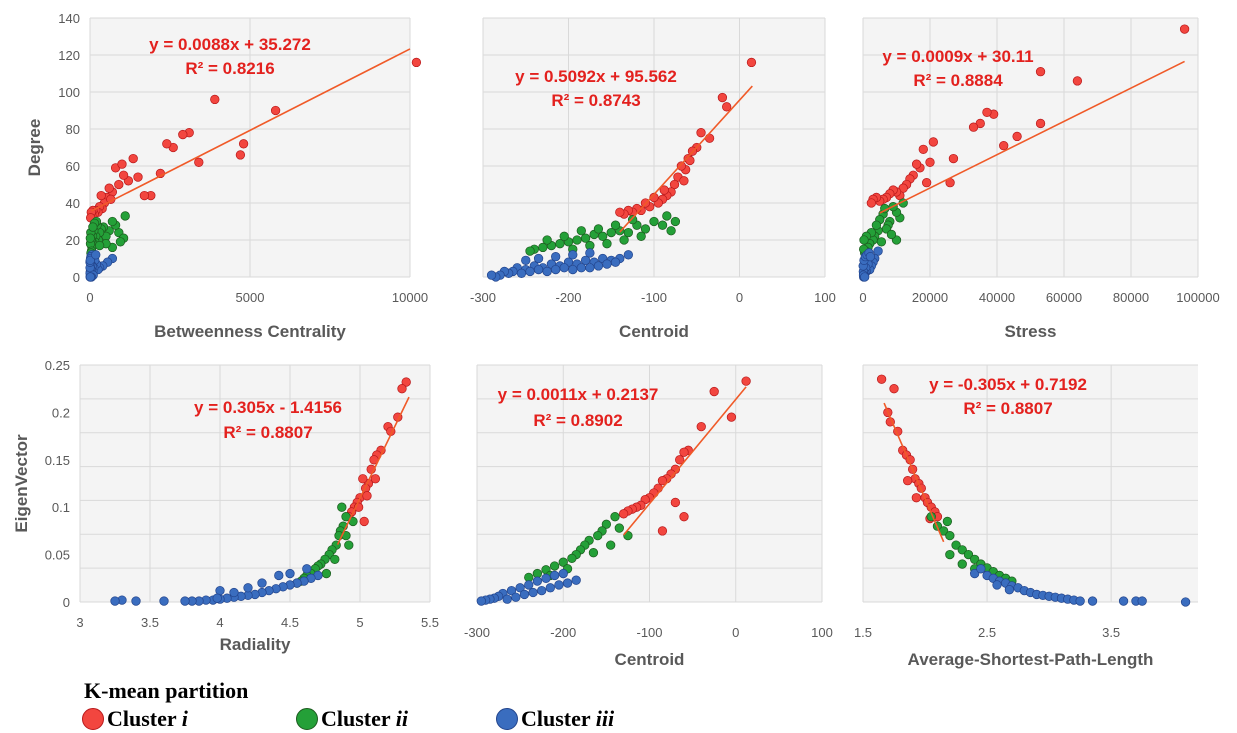  I want to click on legend-item-cluster-ii: Cluster ii, so click(352, 719).